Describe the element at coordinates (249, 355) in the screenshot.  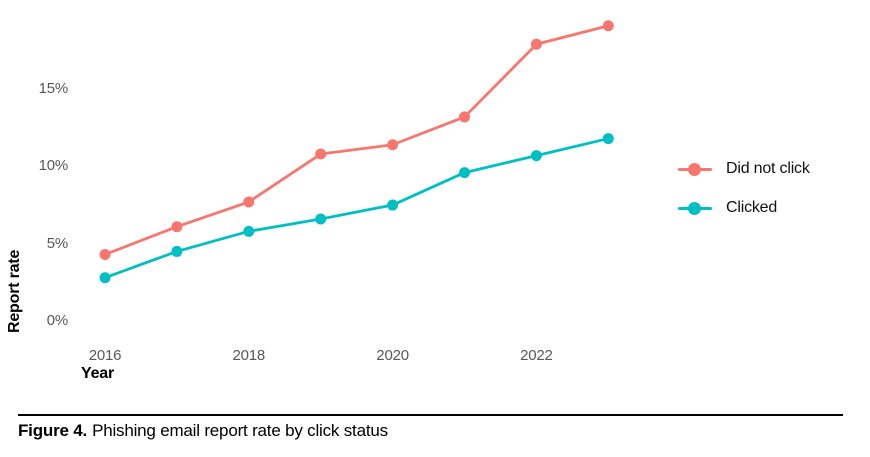
I see `x-tick-label-2018: 2018` at that location.